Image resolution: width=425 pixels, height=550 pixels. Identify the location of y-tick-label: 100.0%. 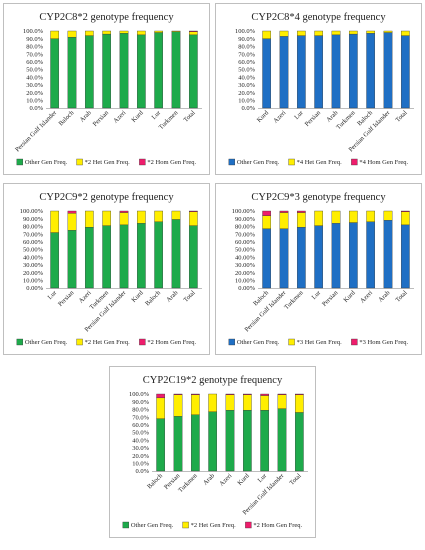
(139, 394).